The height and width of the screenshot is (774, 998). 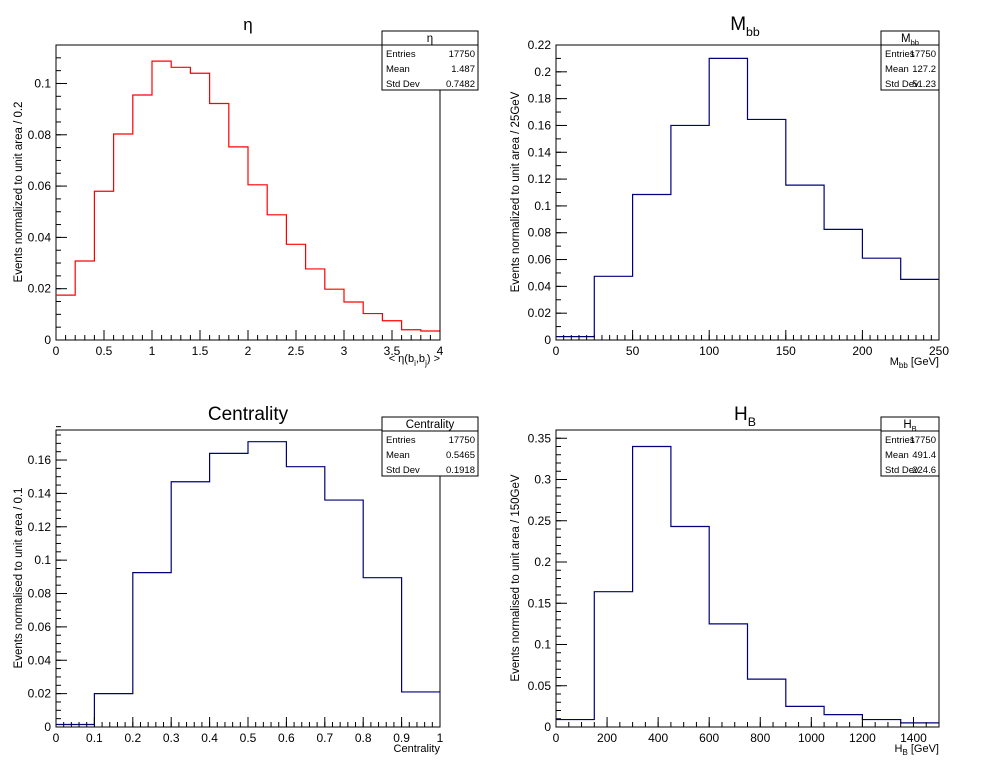 I want to click on x-tick-label: 0.1, so click(x=94, y=738).